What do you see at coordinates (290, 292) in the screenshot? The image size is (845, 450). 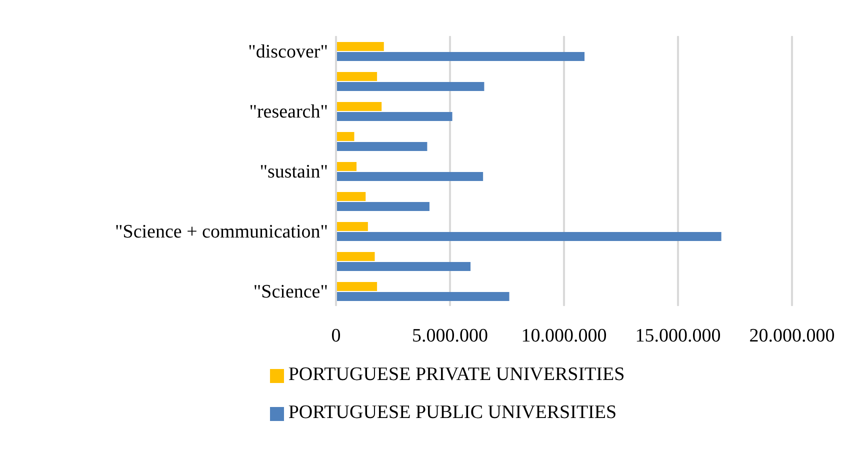 I see `y-tick-label: "Science"` at bounding box center [290, 292].